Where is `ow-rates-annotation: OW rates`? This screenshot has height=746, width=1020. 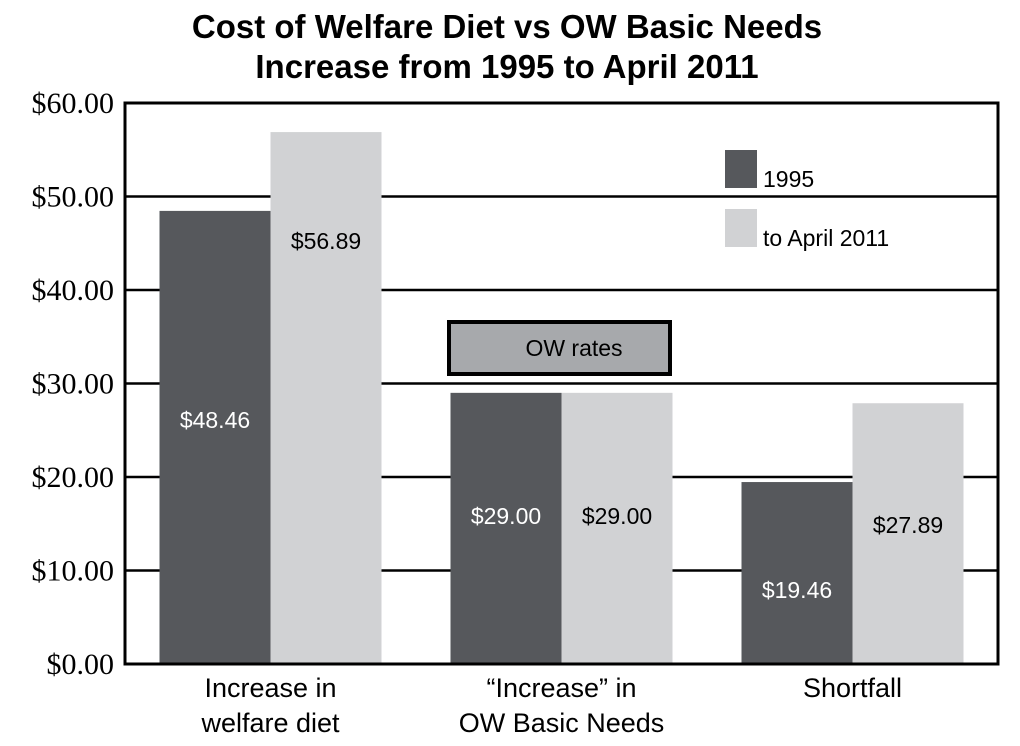 ow-rates-annotation: OW rates is located at coordinates (559, 348).